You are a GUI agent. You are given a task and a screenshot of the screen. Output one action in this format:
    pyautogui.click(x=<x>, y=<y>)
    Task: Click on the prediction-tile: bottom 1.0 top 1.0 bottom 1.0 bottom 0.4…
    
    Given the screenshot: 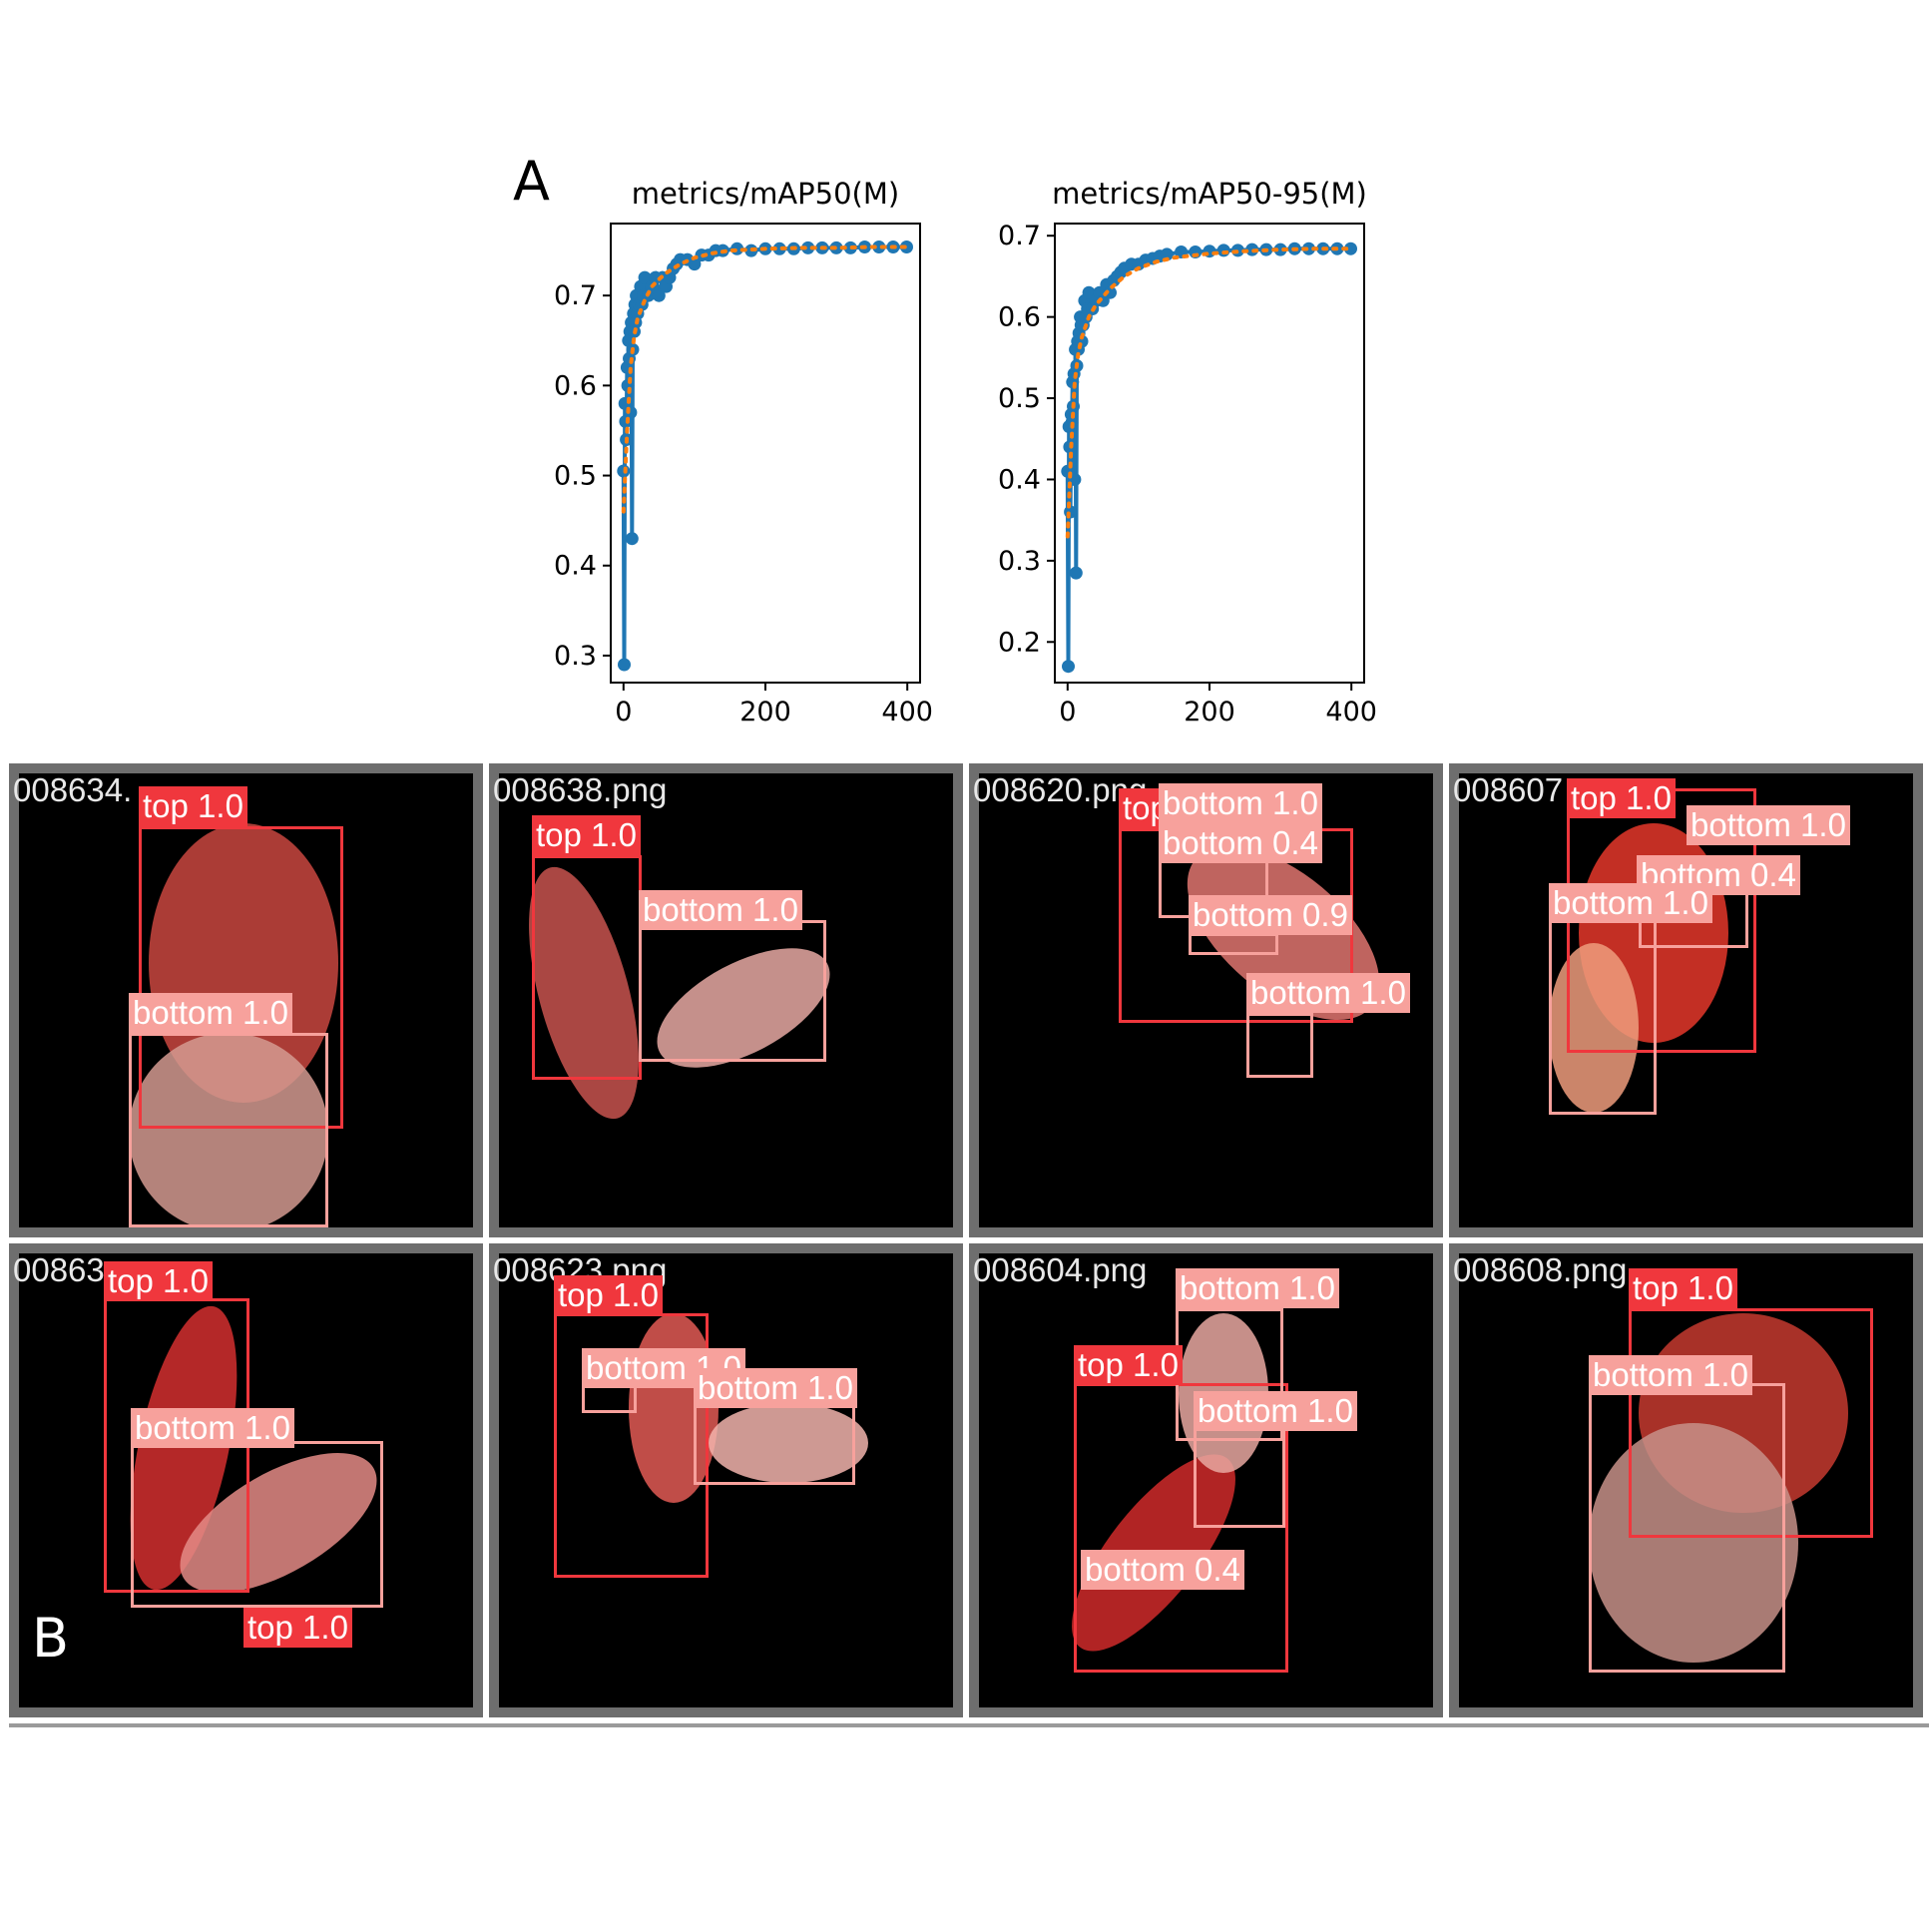 What is the action you would take?
    pyautogui.click(x=1206, y=1480)
    